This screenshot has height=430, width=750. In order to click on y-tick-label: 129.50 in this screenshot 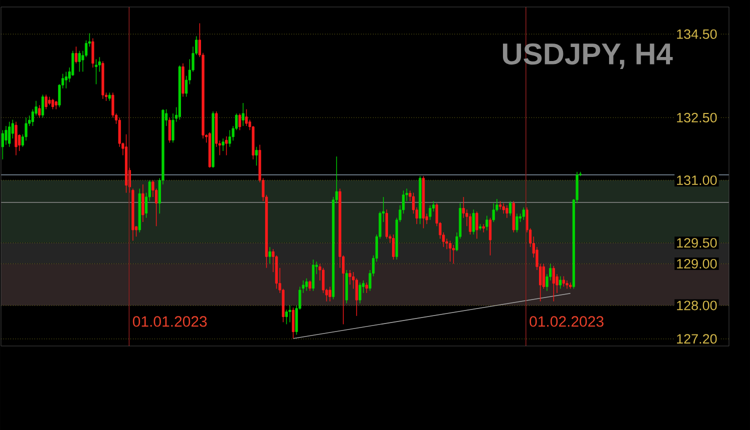, I will do `click(697, 243)`.